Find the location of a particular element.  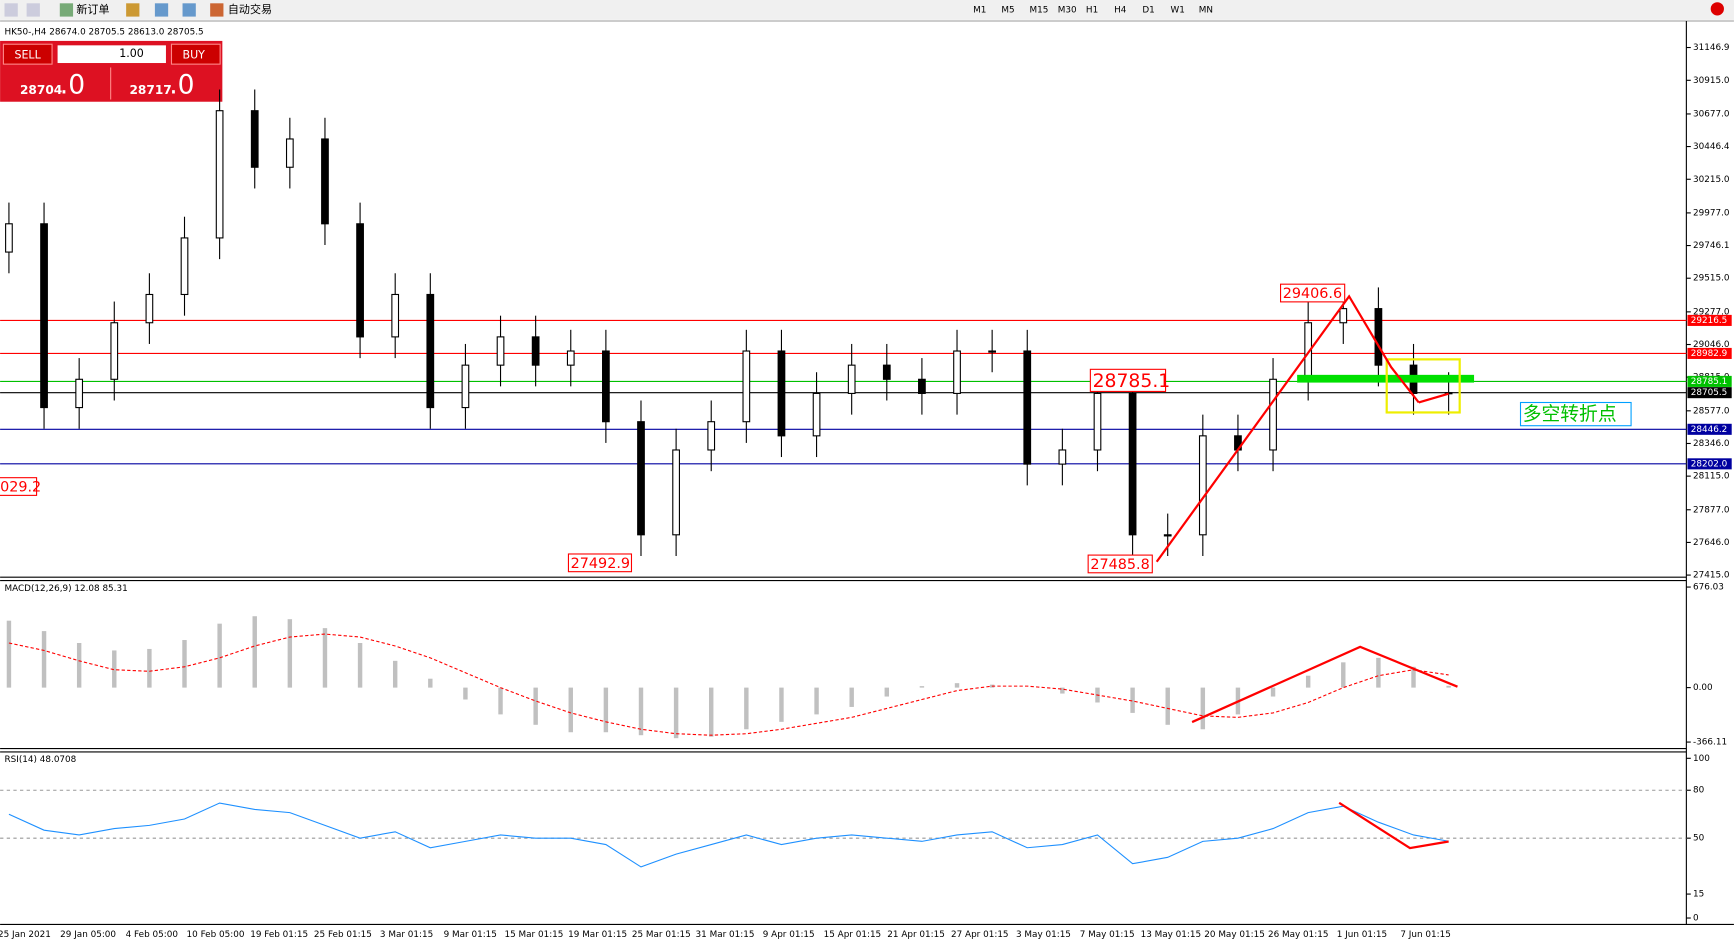

timeframe: D1 is located at coordinates (1148, 10).